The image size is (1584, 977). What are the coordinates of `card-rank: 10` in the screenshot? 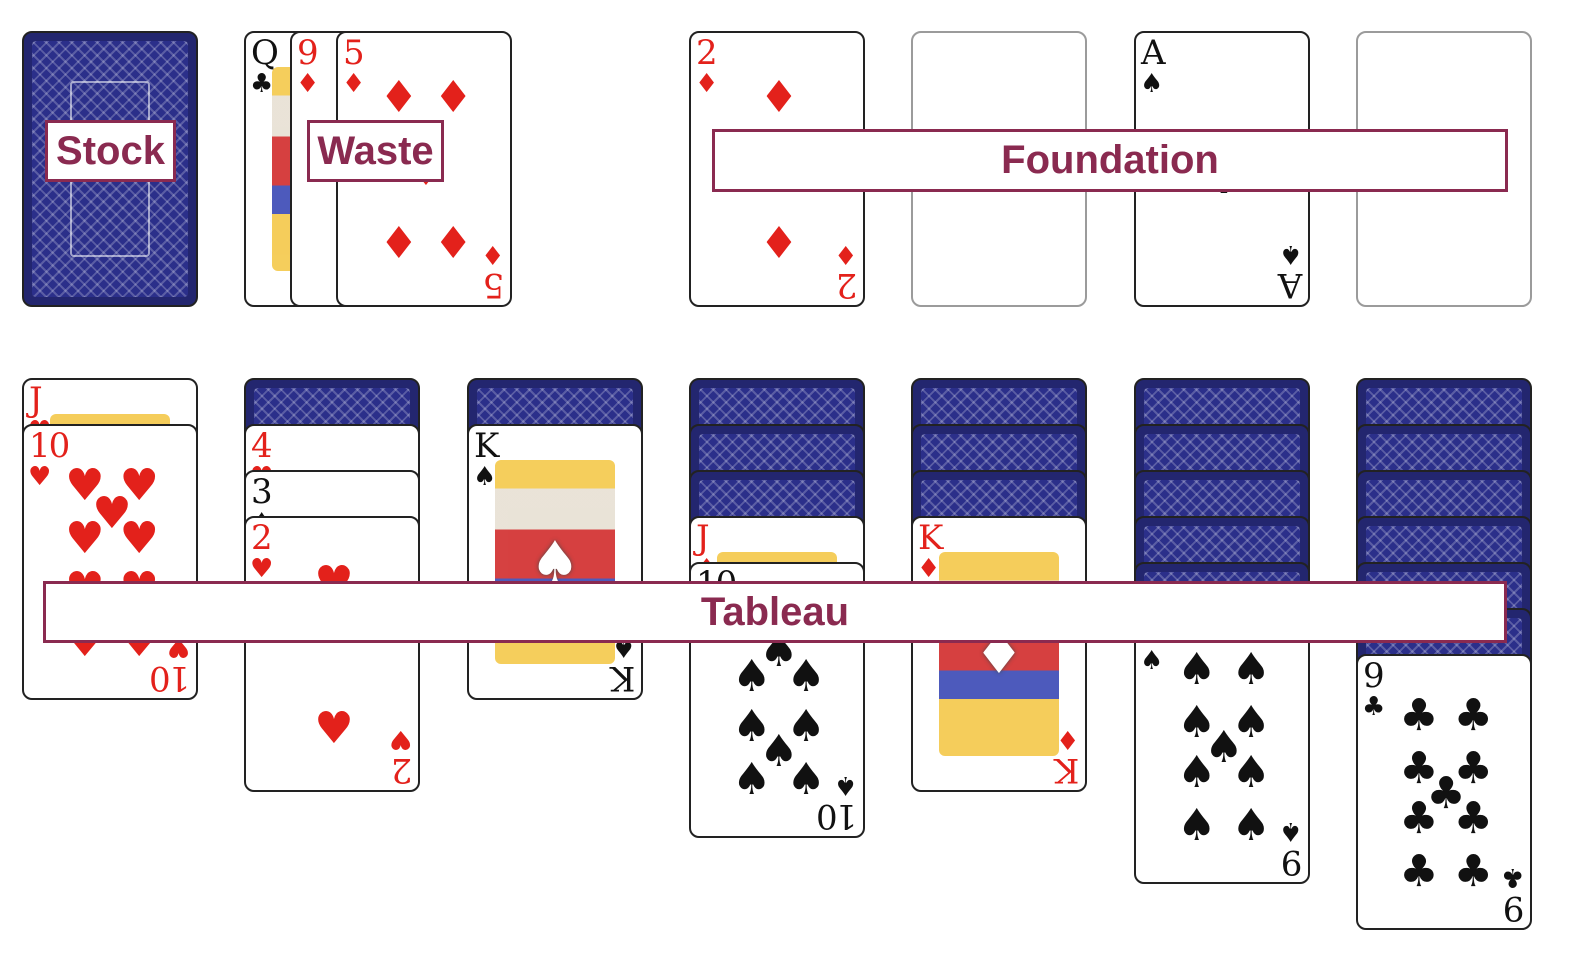 It's located at (49, 446).